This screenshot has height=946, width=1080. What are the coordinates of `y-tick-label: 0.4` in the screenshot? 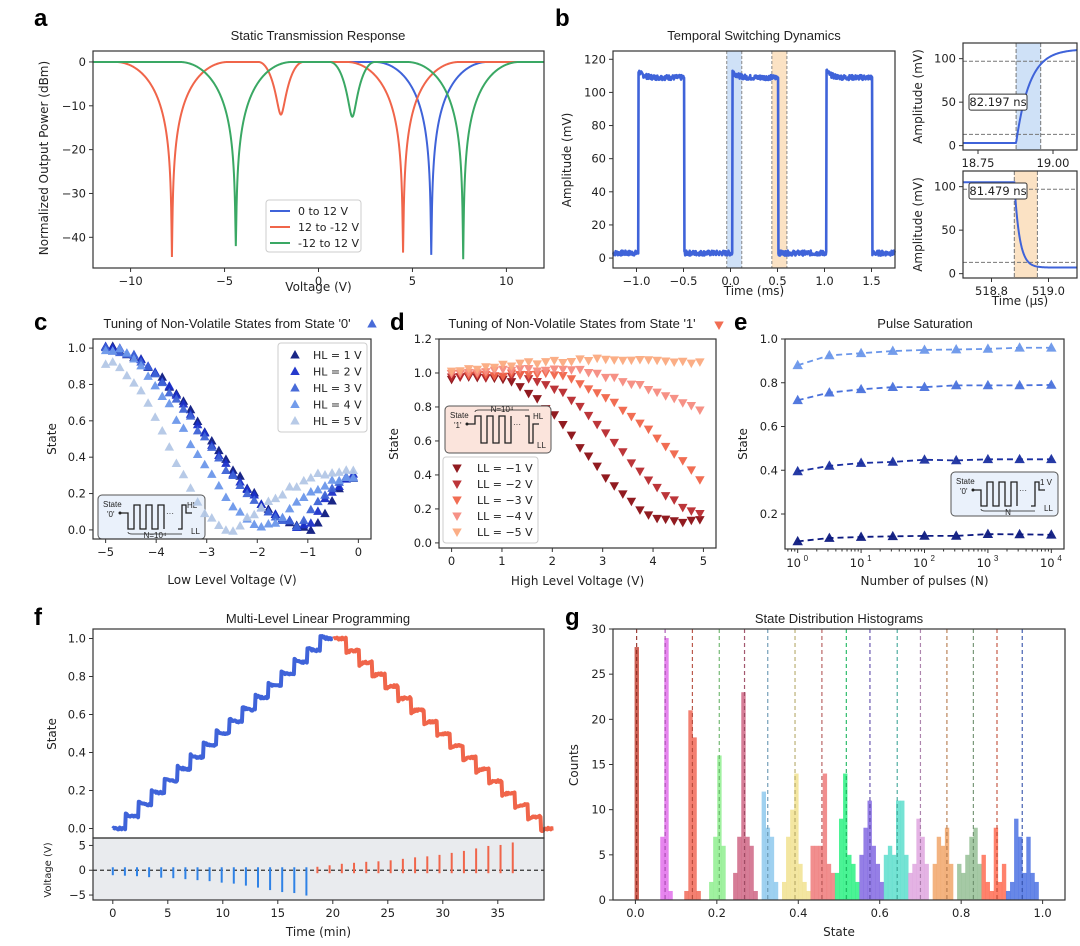 It's located at (77, 457).